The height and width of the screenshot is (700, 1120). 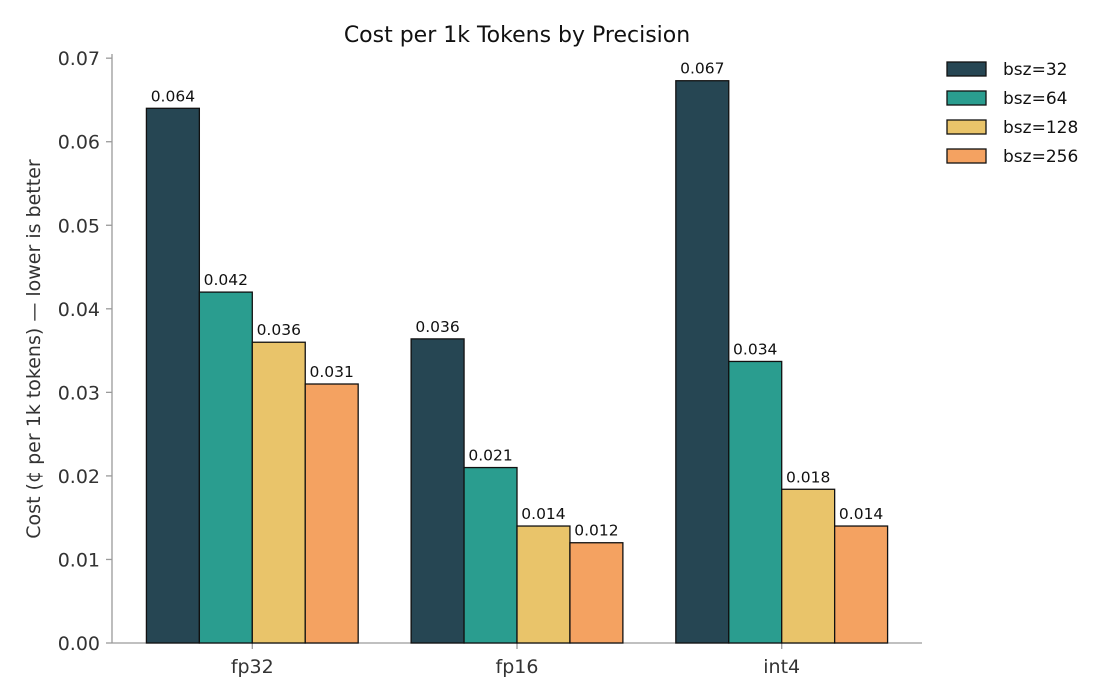 I want to click on bar-bsz-128-fp16, so click(x=543, y=584).